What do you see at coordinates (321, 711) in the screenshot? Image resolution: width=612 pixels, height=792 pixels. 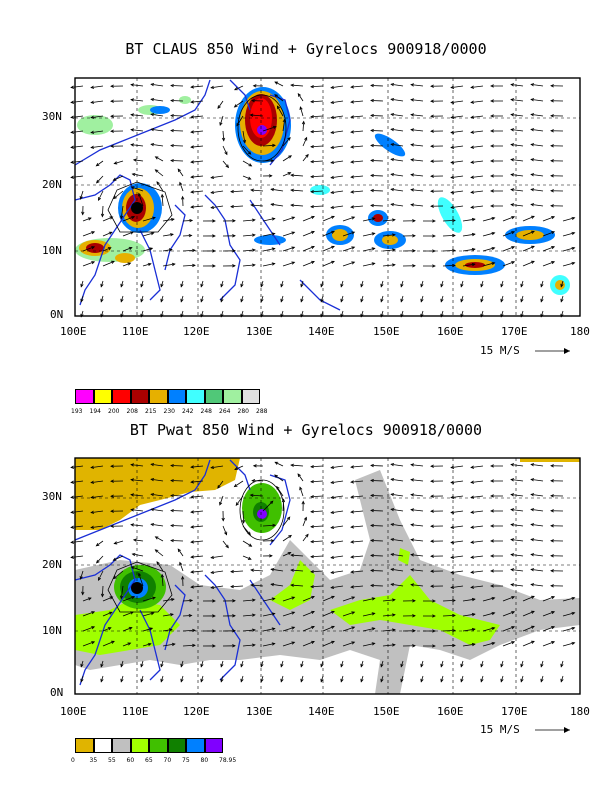 I see `panel2-xtick-140e: 140E` at bounding box center [321, 711].